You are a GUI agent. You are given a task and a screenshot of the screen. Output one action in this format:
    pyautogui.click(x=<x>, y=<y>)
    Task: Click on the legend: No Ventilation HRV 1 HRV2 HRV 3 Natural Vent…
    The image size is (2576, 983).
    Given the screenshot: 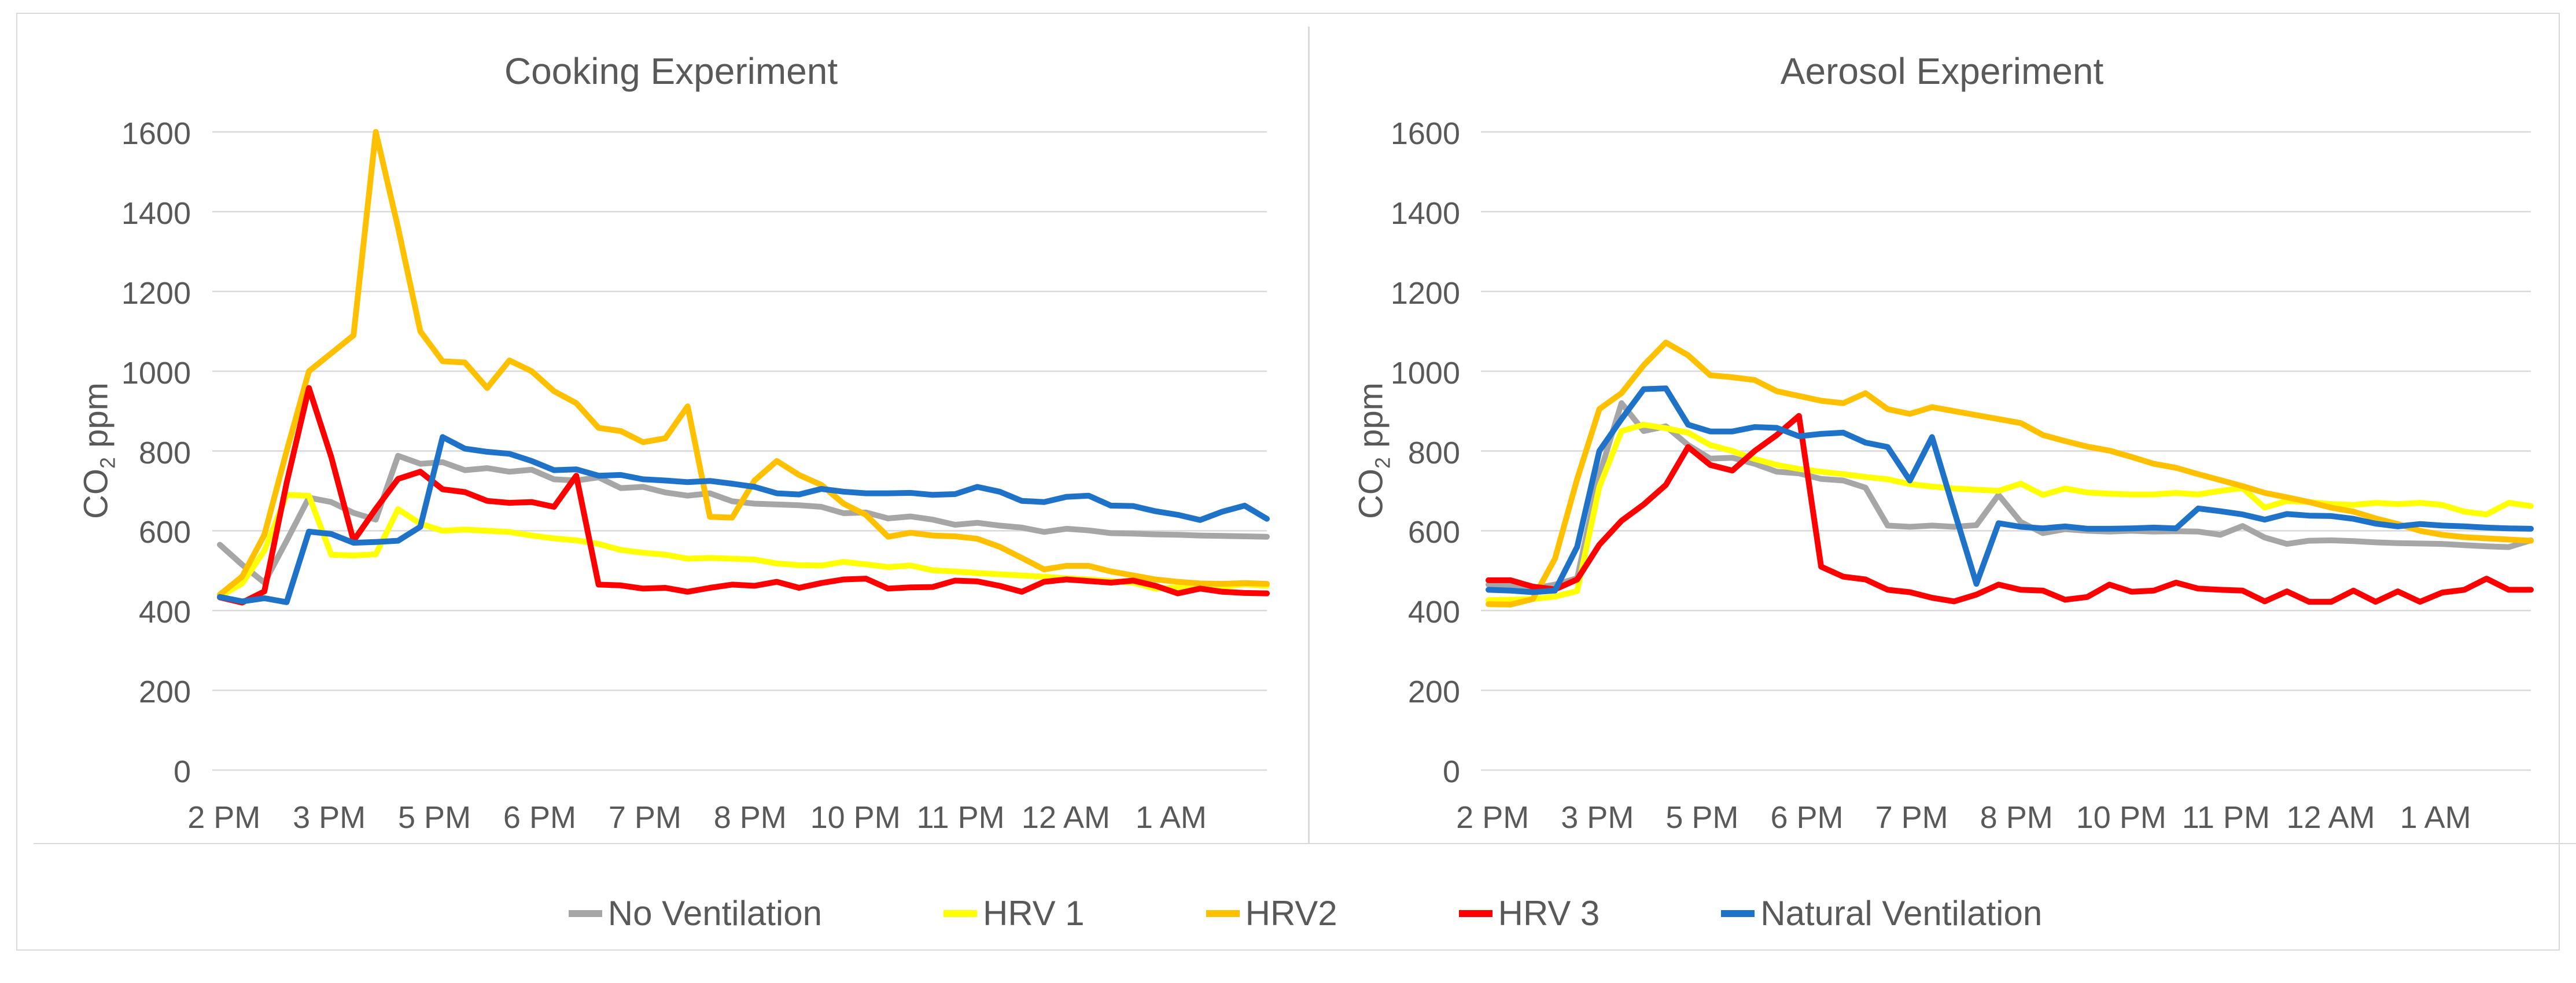 What is the action you would take?
    pyautogui.click(x=1296, y=913)
    